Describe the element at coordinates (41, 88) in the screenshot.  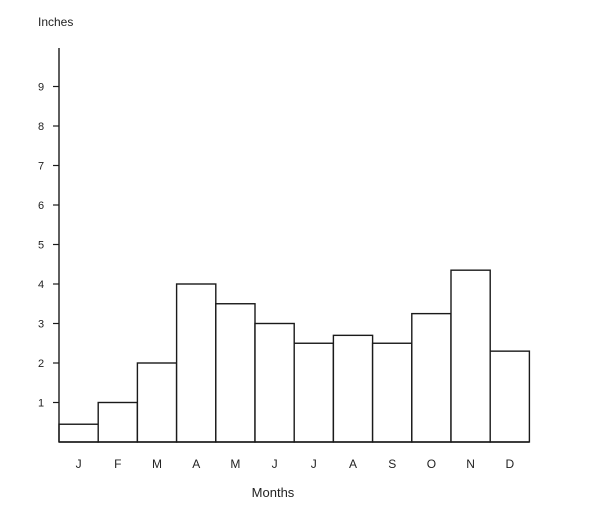
I see `y-tick-label: 9` at that location.